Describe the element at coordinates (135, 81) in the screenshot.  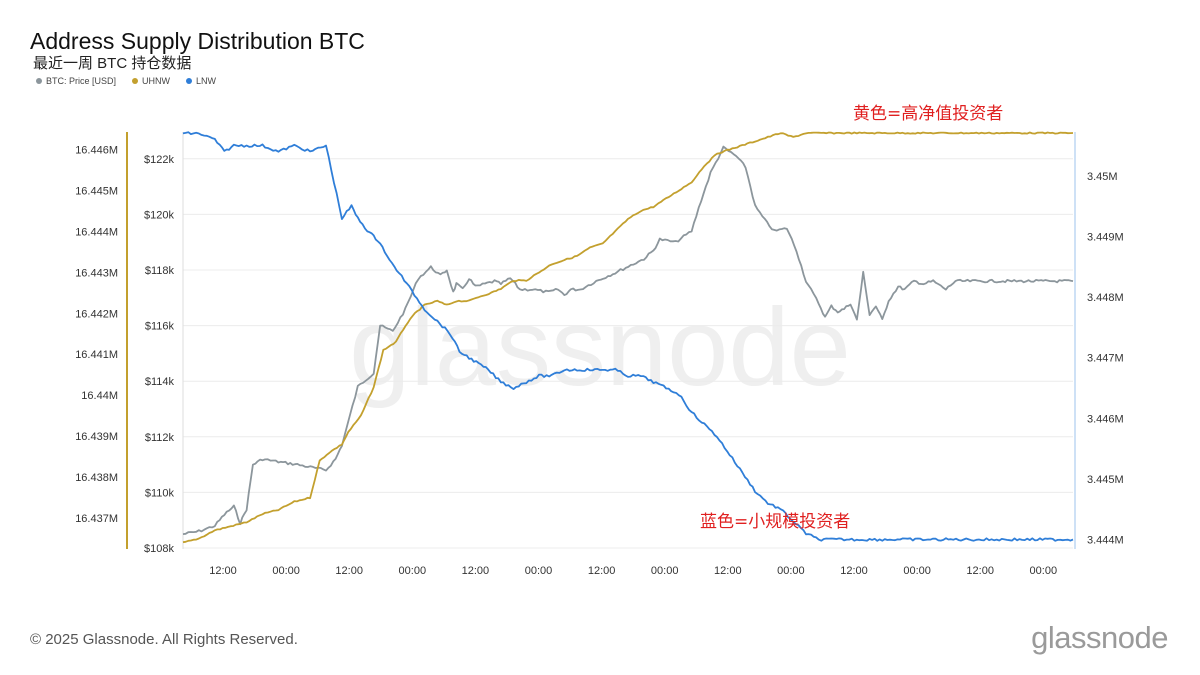
I see `legend-dot-uhnw` at that location.